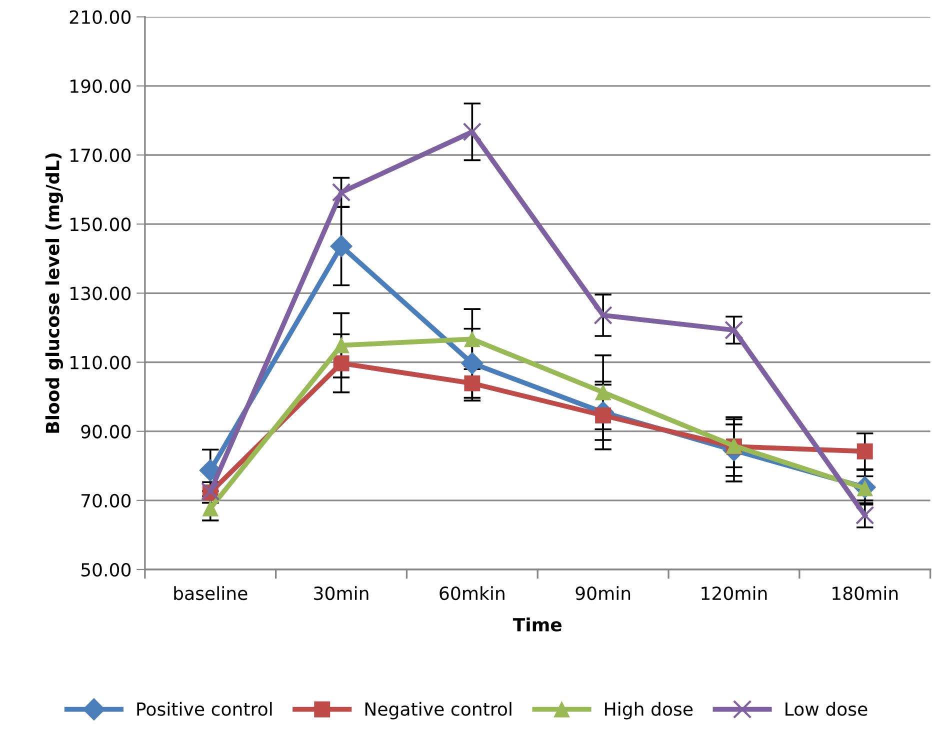 The width and height of the screenshot is (935, 732). What do you see at coordinates (472, 593) in the screenshot?
I see `x-tick-label: 60mkin` at bounding box center [472, 593].